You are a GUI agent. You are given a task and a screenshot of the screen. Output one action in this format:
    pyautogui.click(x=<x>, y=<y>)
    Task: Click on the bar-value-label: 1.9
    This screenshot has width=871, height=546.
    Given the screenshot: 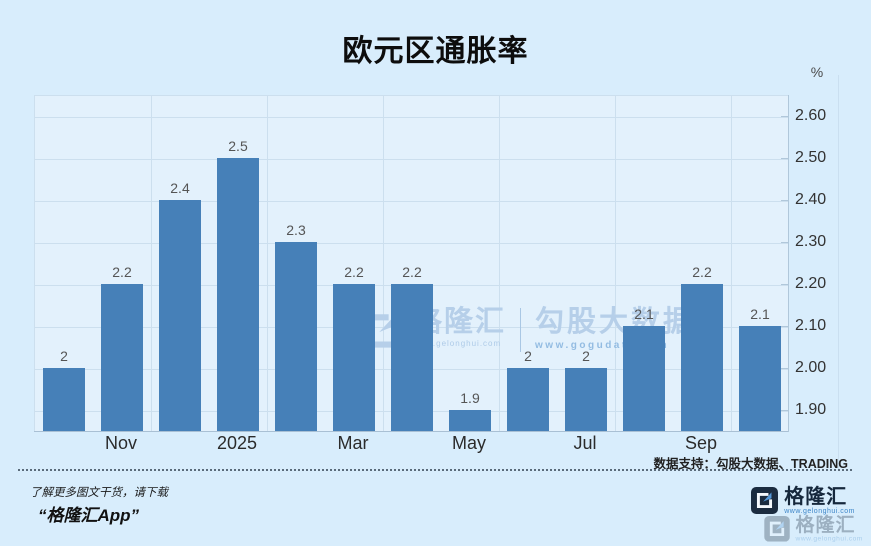 What is the action you would take?
    pyautogui.click(x=470, y=398)
    